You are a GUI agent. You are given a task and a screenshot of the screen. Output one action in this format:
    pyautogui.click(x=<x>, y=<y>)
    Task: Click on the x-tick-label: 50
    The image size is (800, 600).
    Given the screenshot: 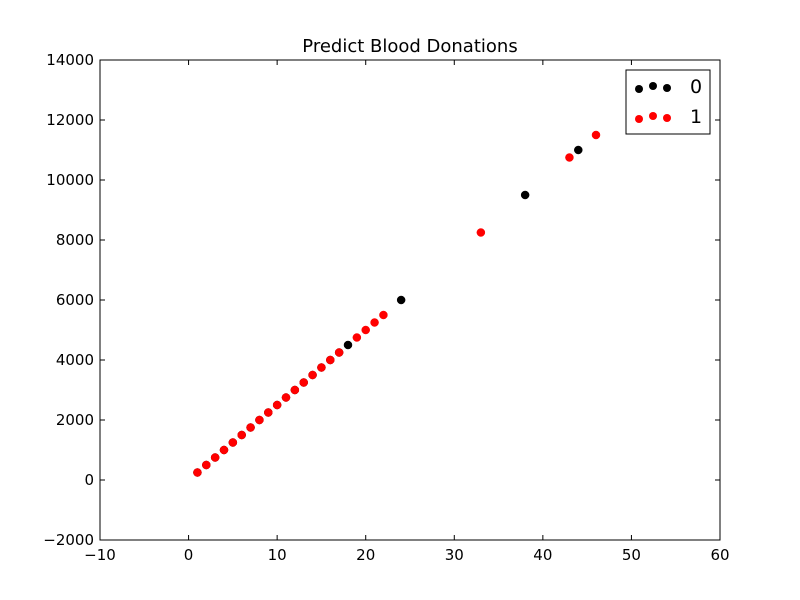 What is the action you would take?
    pyautogui.click(x=631, y=555)
    